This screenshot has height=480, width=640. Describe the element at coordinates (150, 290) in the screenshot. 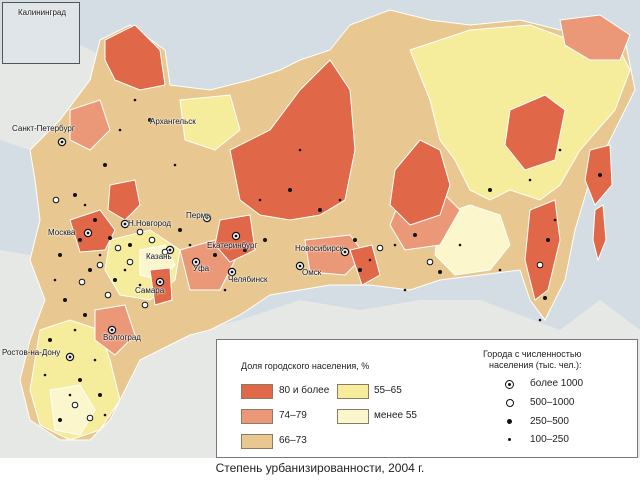

I see `city-label-samara: Самара` at that location.